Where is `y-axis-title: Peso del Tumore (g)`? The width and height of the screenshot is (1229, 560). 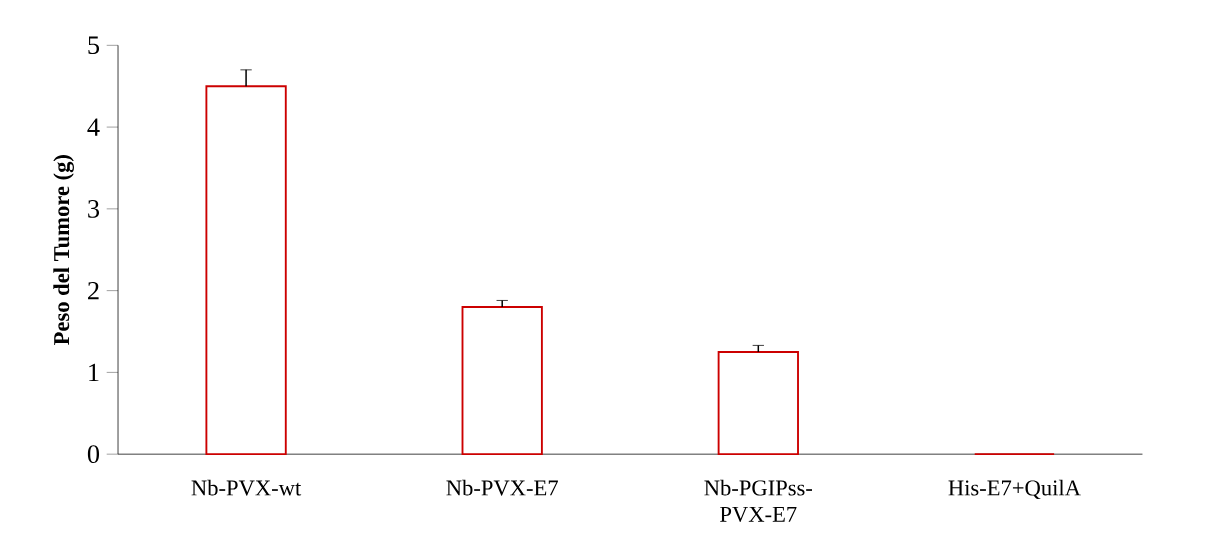 y-axis-title: Peso del Tumore (g) is located at coordinates (63, 250).